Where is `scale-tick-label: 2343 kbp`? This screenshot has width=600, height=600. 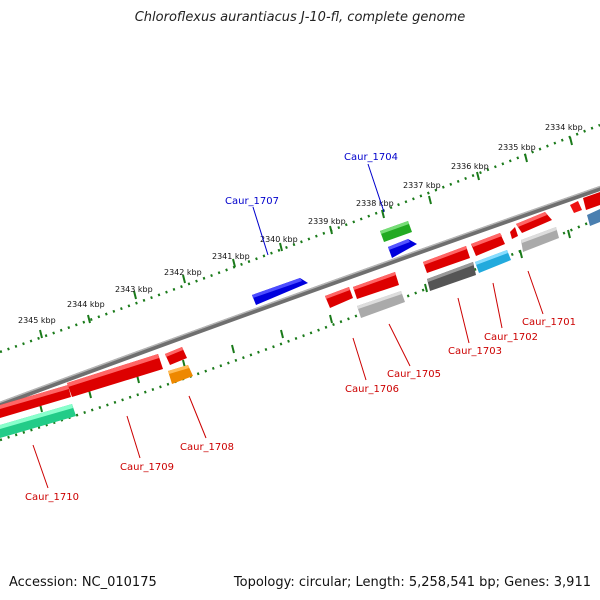
scale-tick-label: 2343 kbp is located at coordinates (134, 289).